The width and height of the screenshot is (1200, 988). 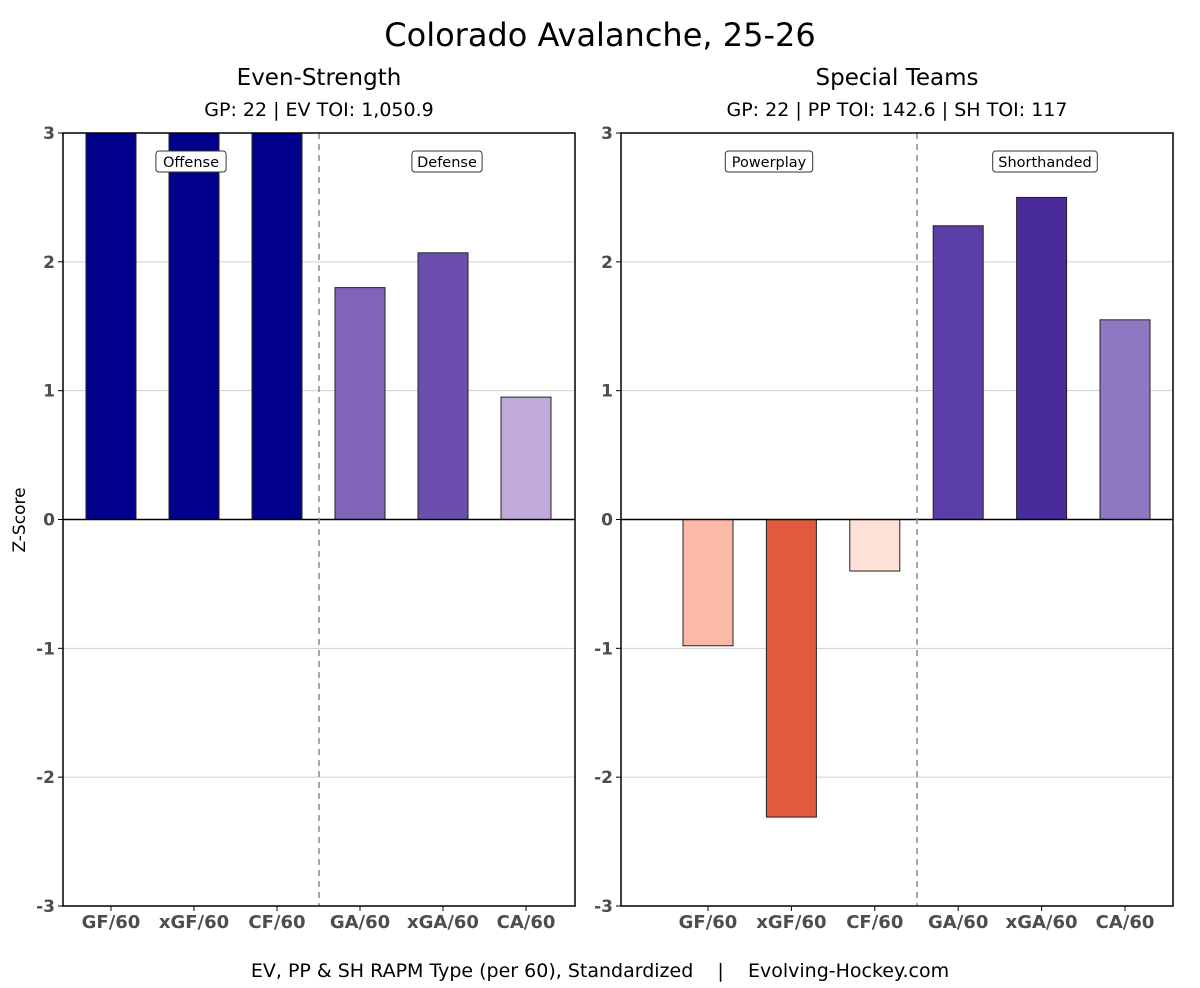 What do you see at coordinates (319, 78) in the screenshot?
I see `panel-title: Even-Strength` at bounding box center [319, 78].